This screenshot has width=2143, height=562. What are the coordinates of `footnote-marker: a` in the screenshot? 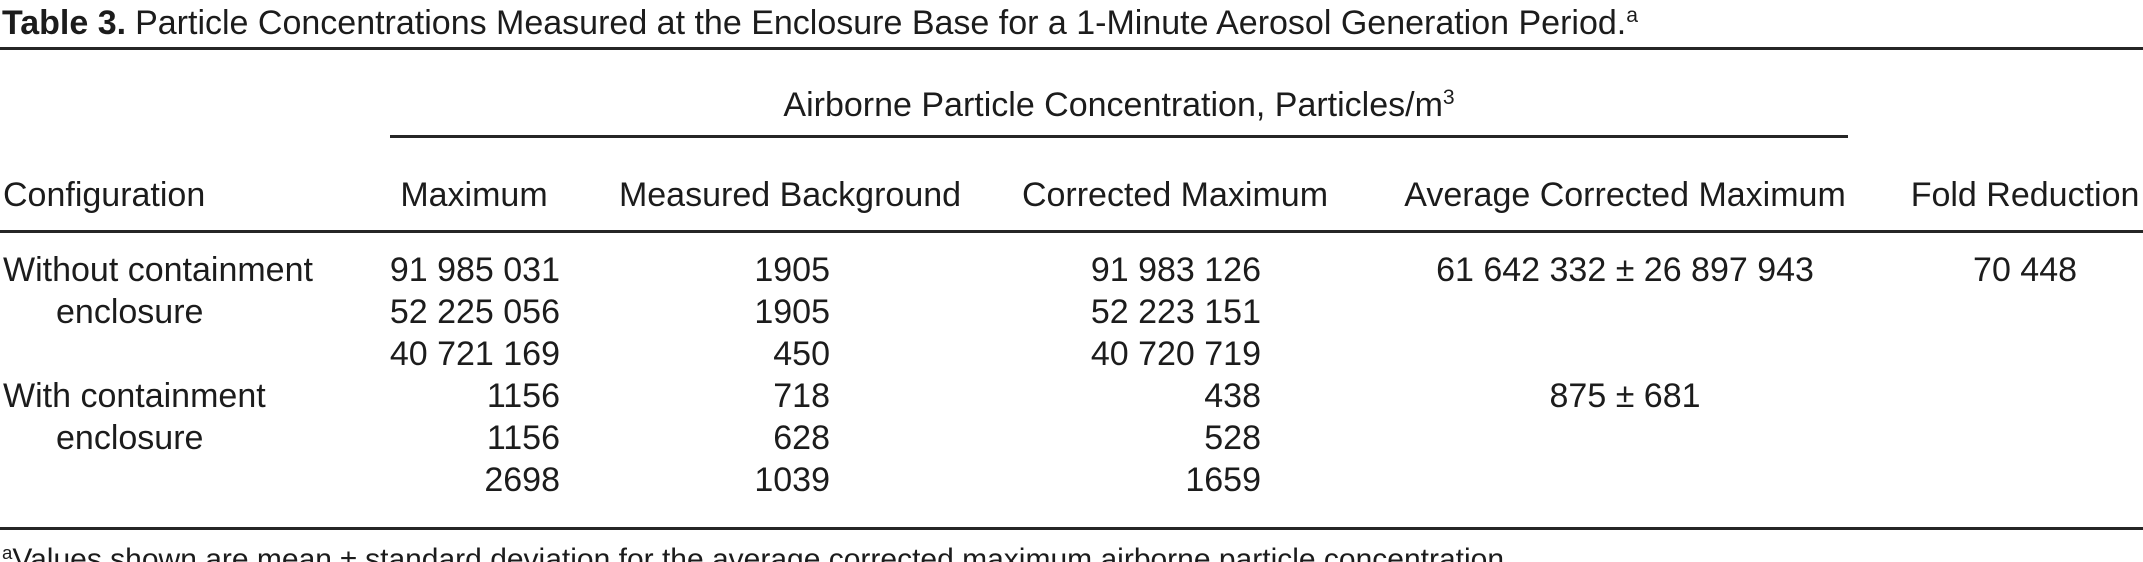 It's located at (7, 551).